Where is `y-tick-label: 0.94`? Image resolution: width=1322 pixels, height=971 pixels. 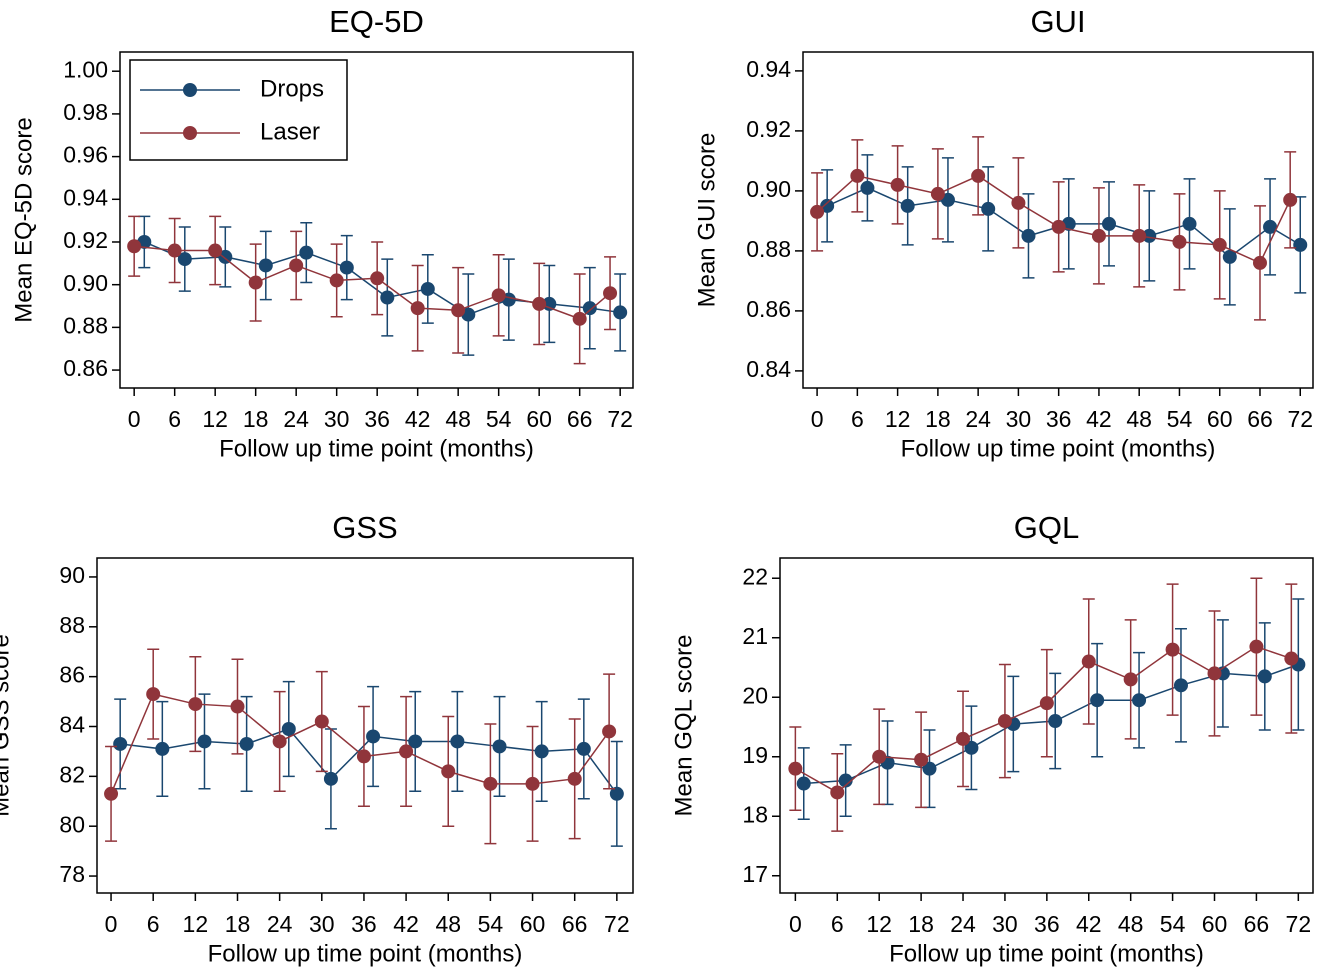 y-tick-label: 0.94 is located at coordinates (768, 69).